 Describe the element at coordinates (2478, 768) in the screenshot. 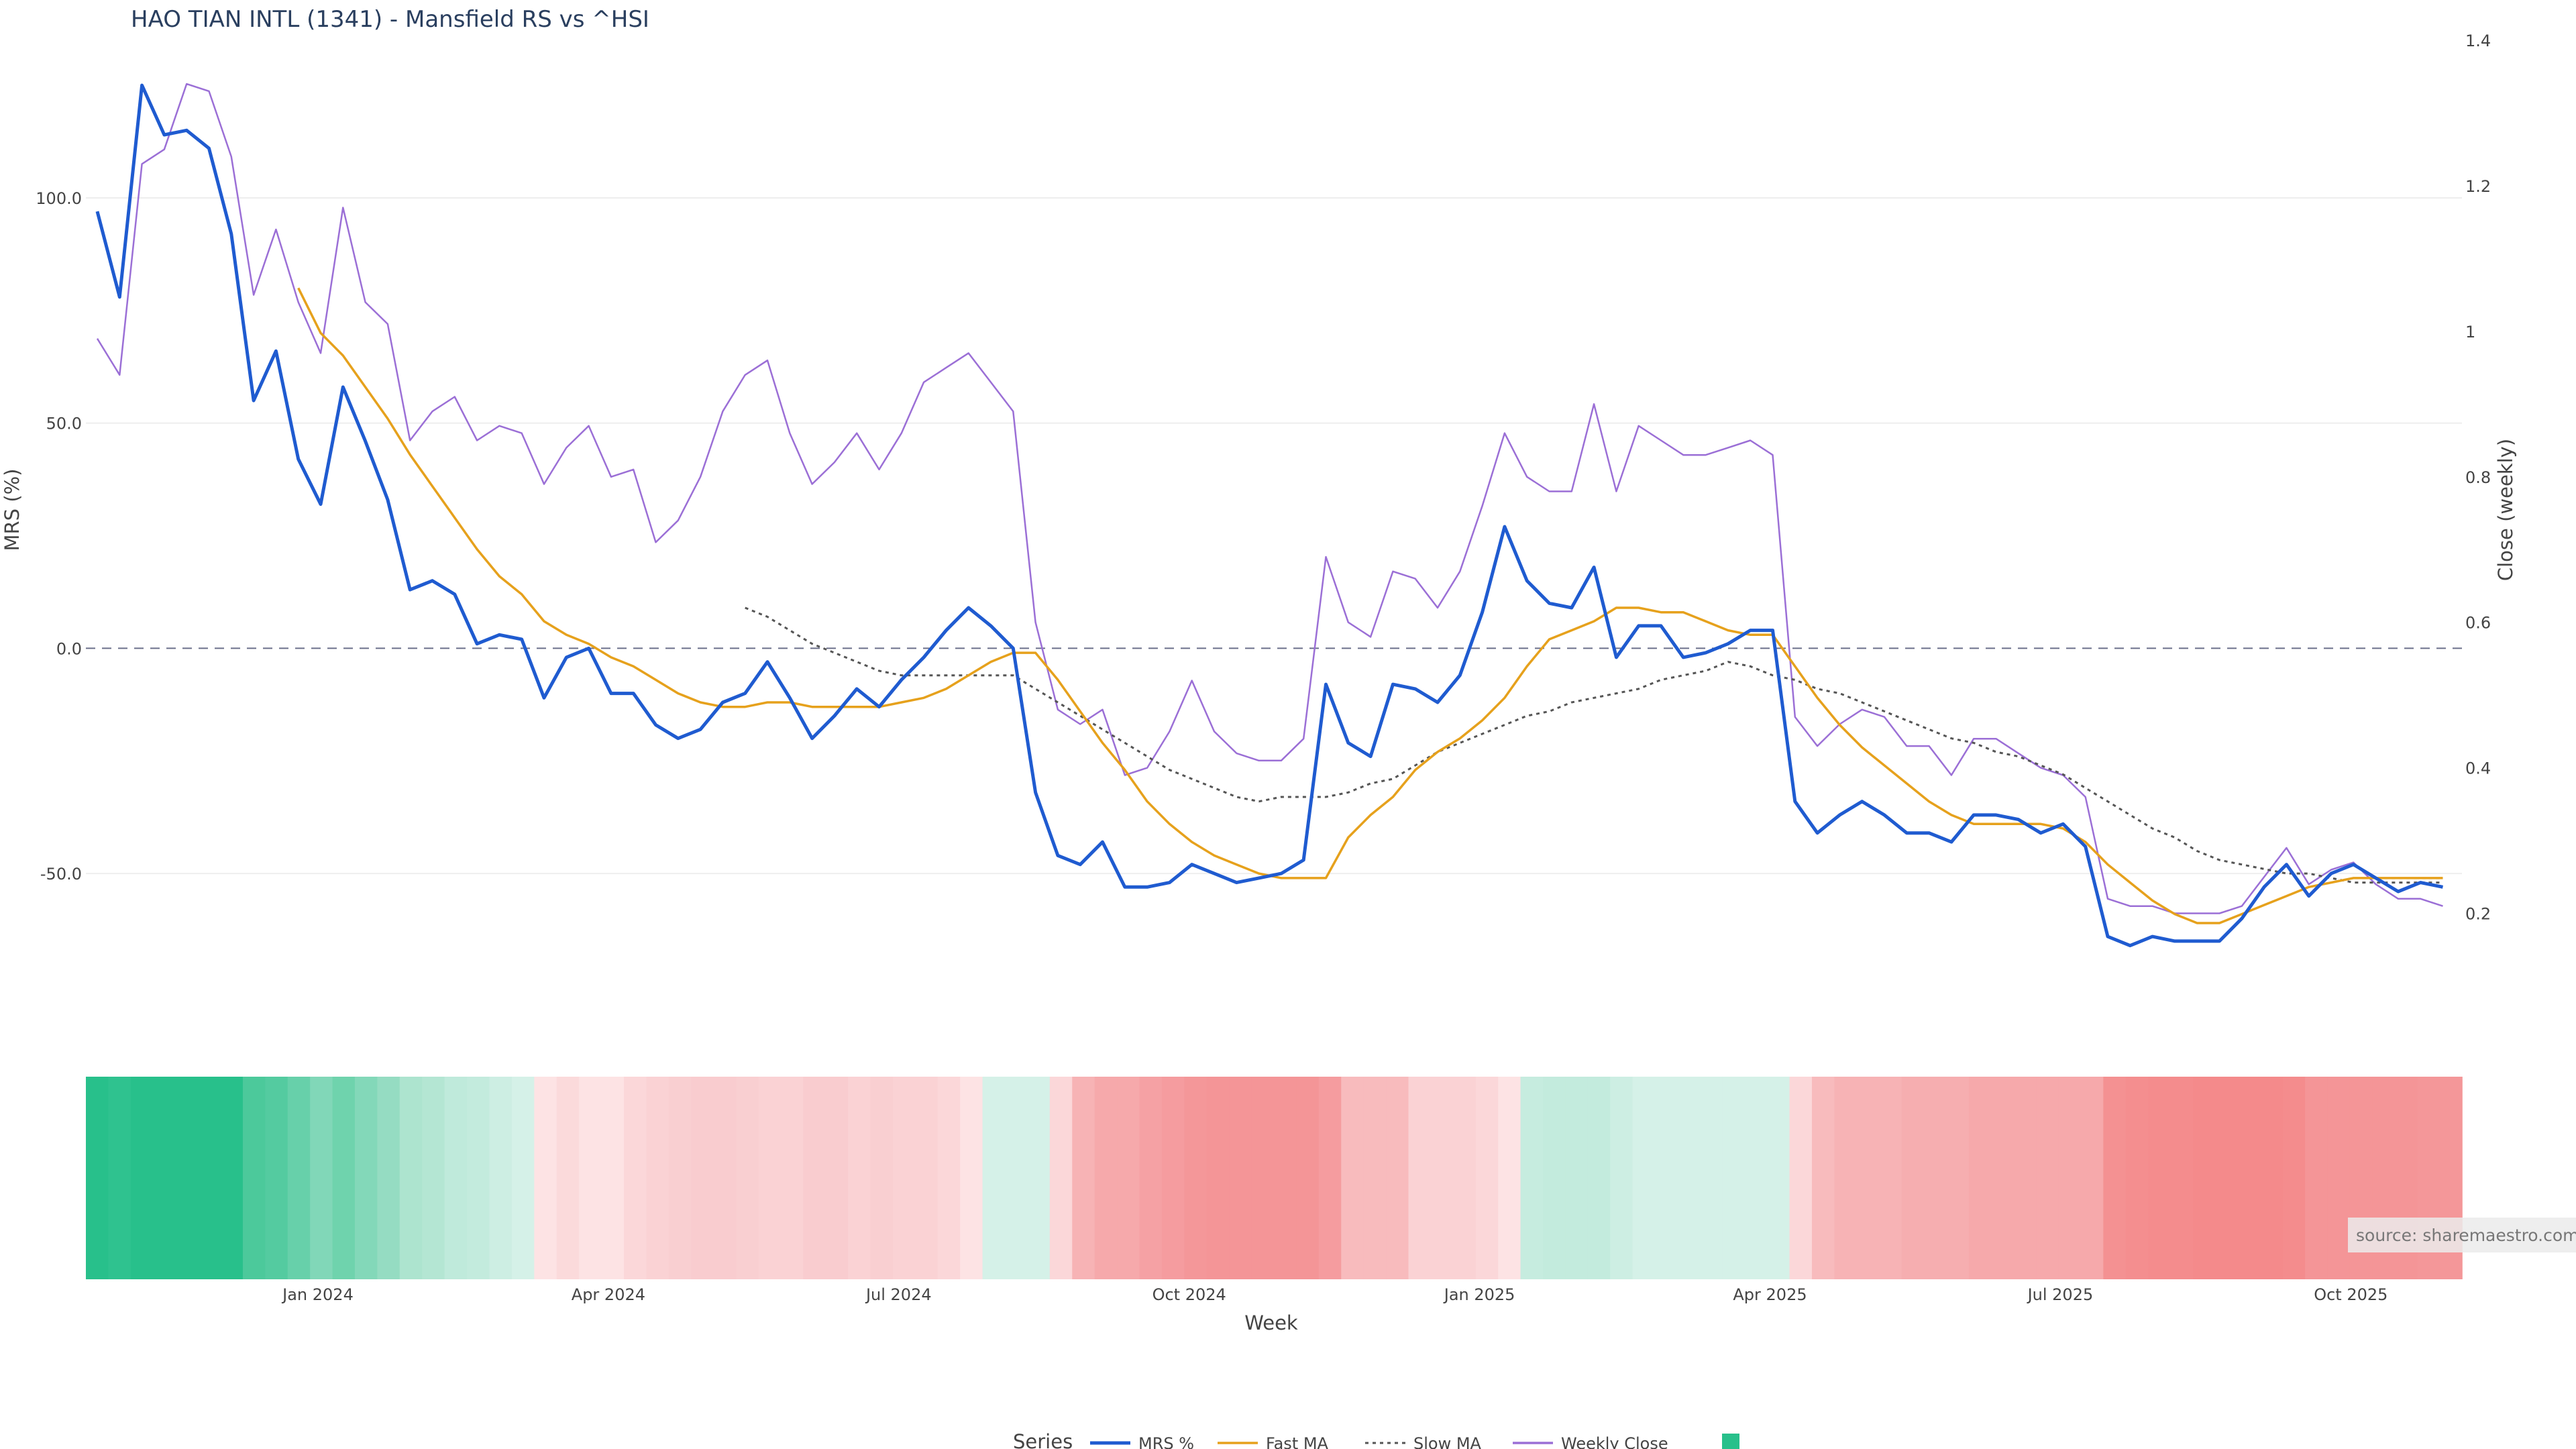

I see `right-tick-label: 0.4` at that location.